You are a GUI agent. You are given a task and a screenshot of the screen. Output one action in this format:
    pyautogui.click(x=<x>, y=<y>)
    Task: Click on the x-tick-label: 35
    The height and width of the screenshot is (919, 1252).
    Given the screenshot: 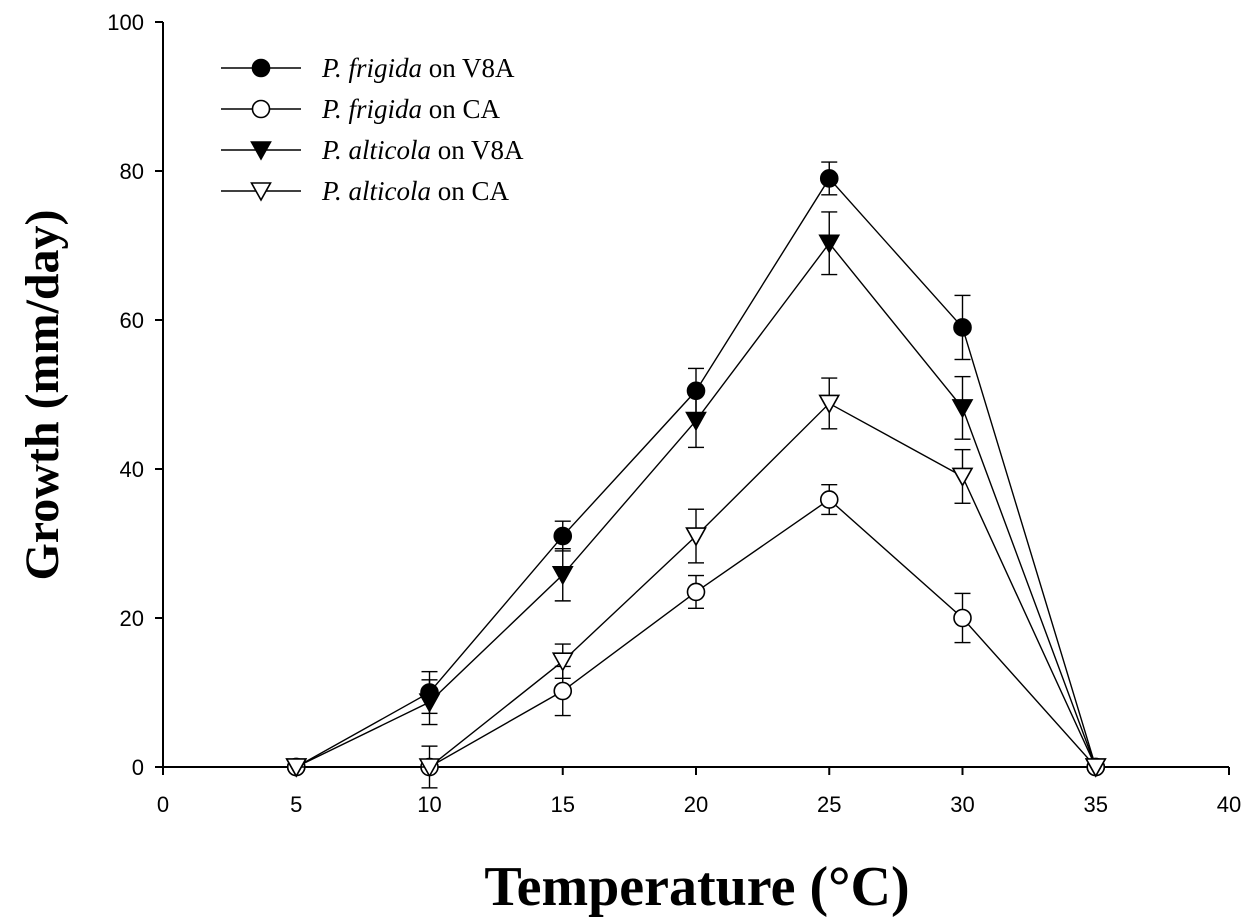 What is the action you would take?
    pyautogui.click(x=1096, y=804)
    